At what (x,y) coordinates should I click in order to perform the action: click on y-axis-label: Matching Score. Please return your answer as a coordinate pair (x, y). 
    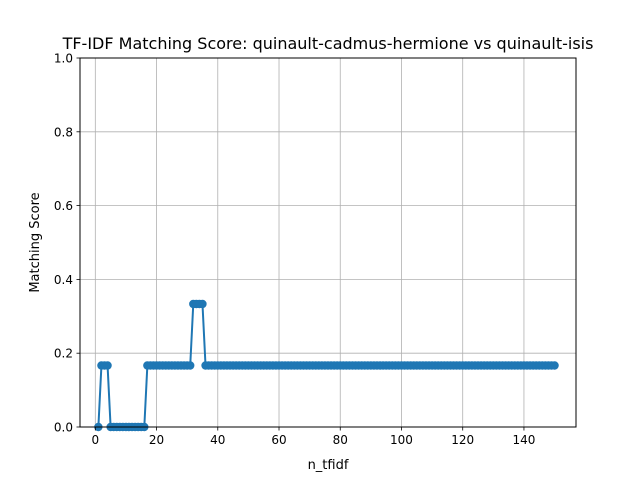
    Looking at the image, I should click on (35, 242).